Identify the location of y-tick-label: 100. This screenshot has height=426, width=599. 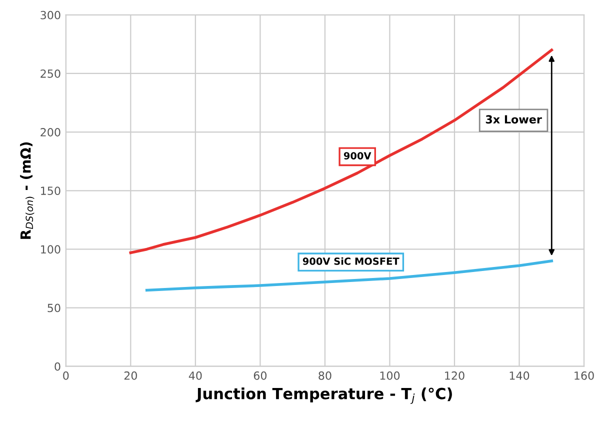
(50, 249).